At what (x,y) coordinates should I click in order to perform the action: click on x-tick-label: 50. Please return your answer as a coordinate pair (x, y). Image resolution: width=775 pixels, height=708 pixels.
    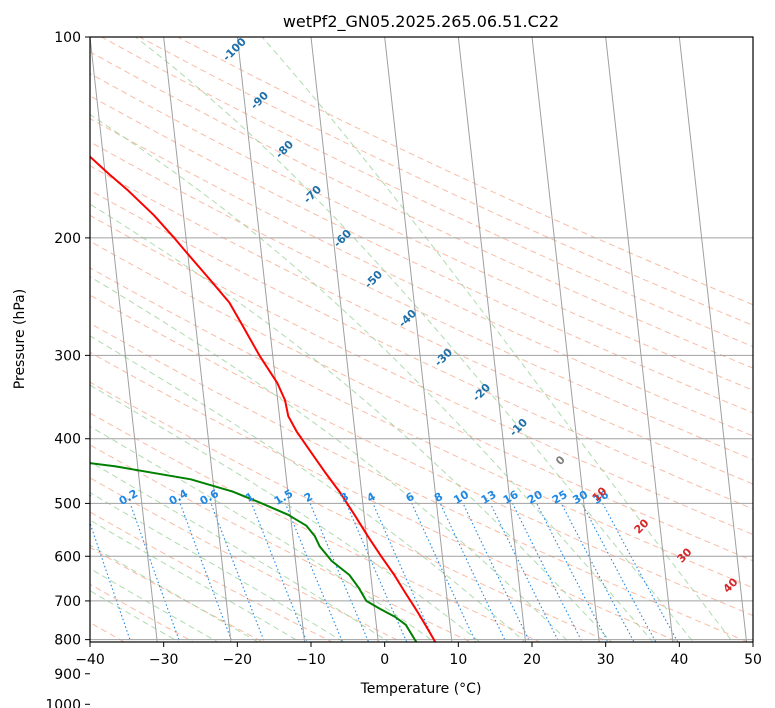
    Looking at the image, I should click on (753, 660).